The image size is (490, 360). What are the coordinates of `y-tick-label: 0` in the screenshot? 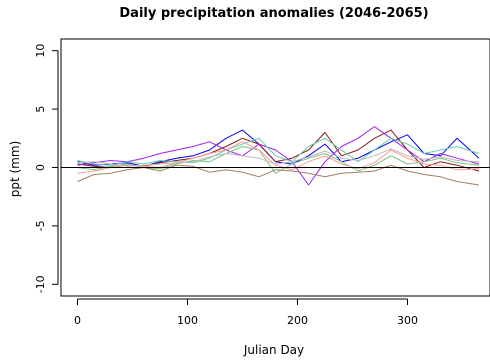 It's located at (40, 167).